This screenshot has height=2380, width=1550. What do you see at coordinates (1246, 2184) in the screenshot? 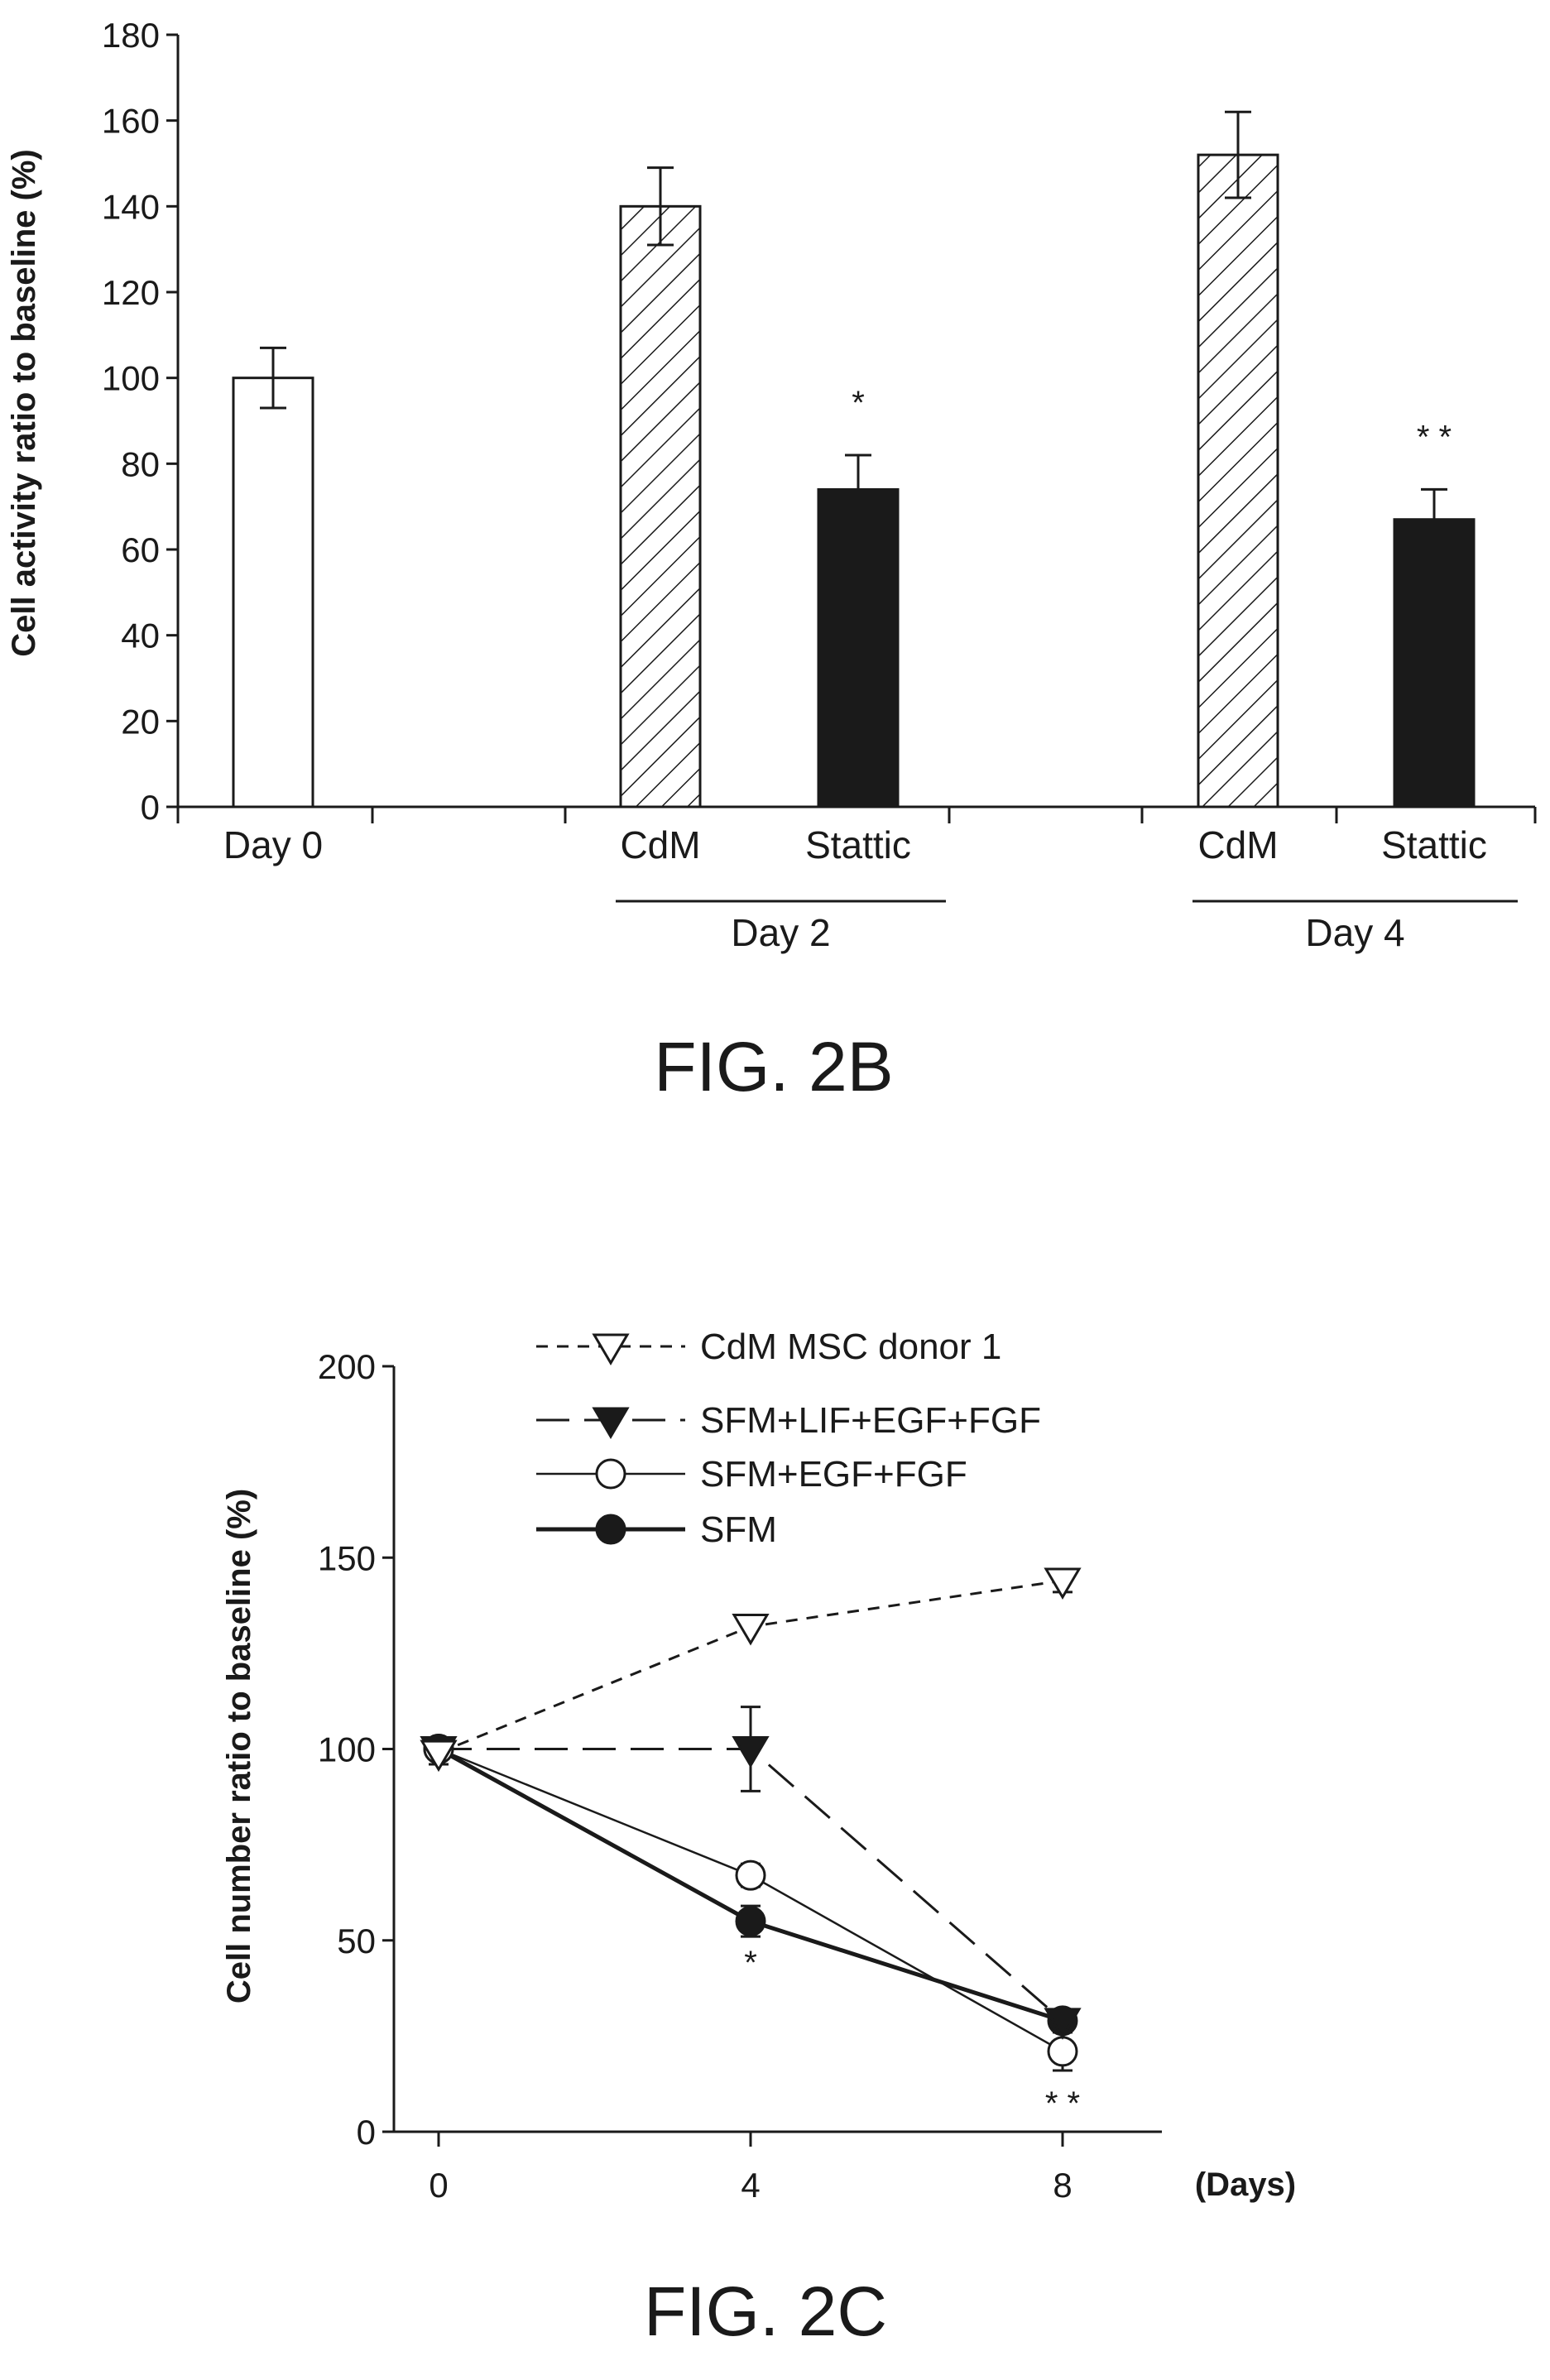
I see `x-axis-label: (Days)` at bounding box center [1246, 2184].